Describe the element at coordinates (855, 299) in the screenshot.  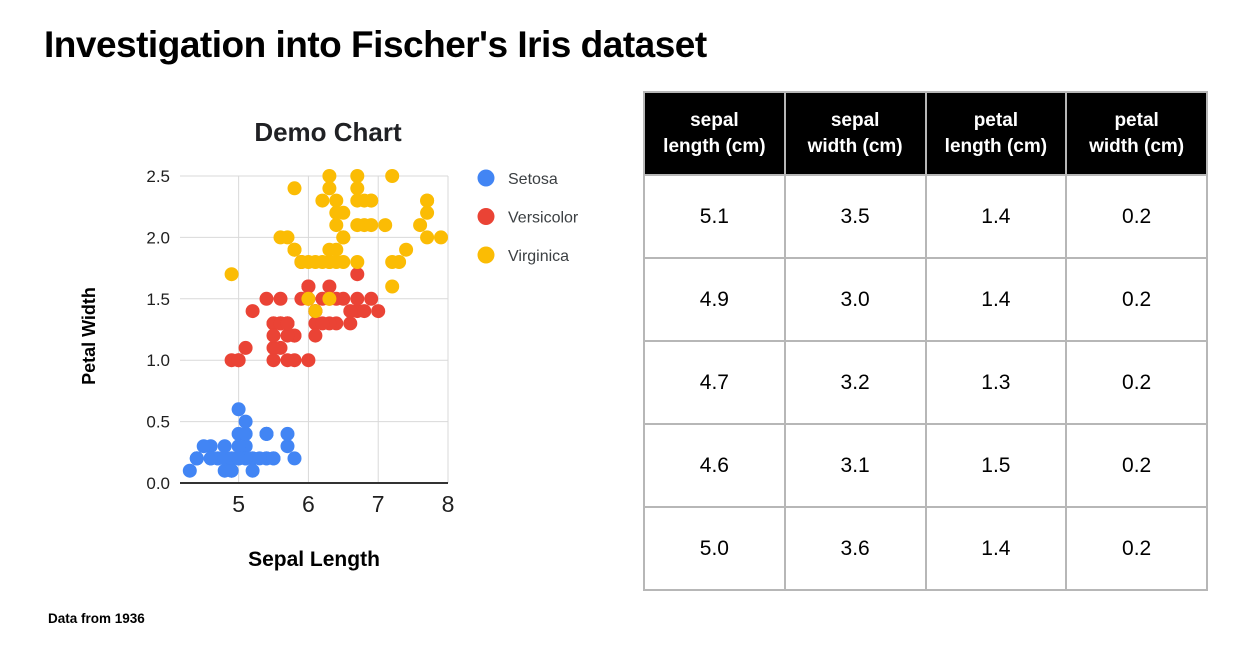
I see `table-cell: 3.0` at that location.